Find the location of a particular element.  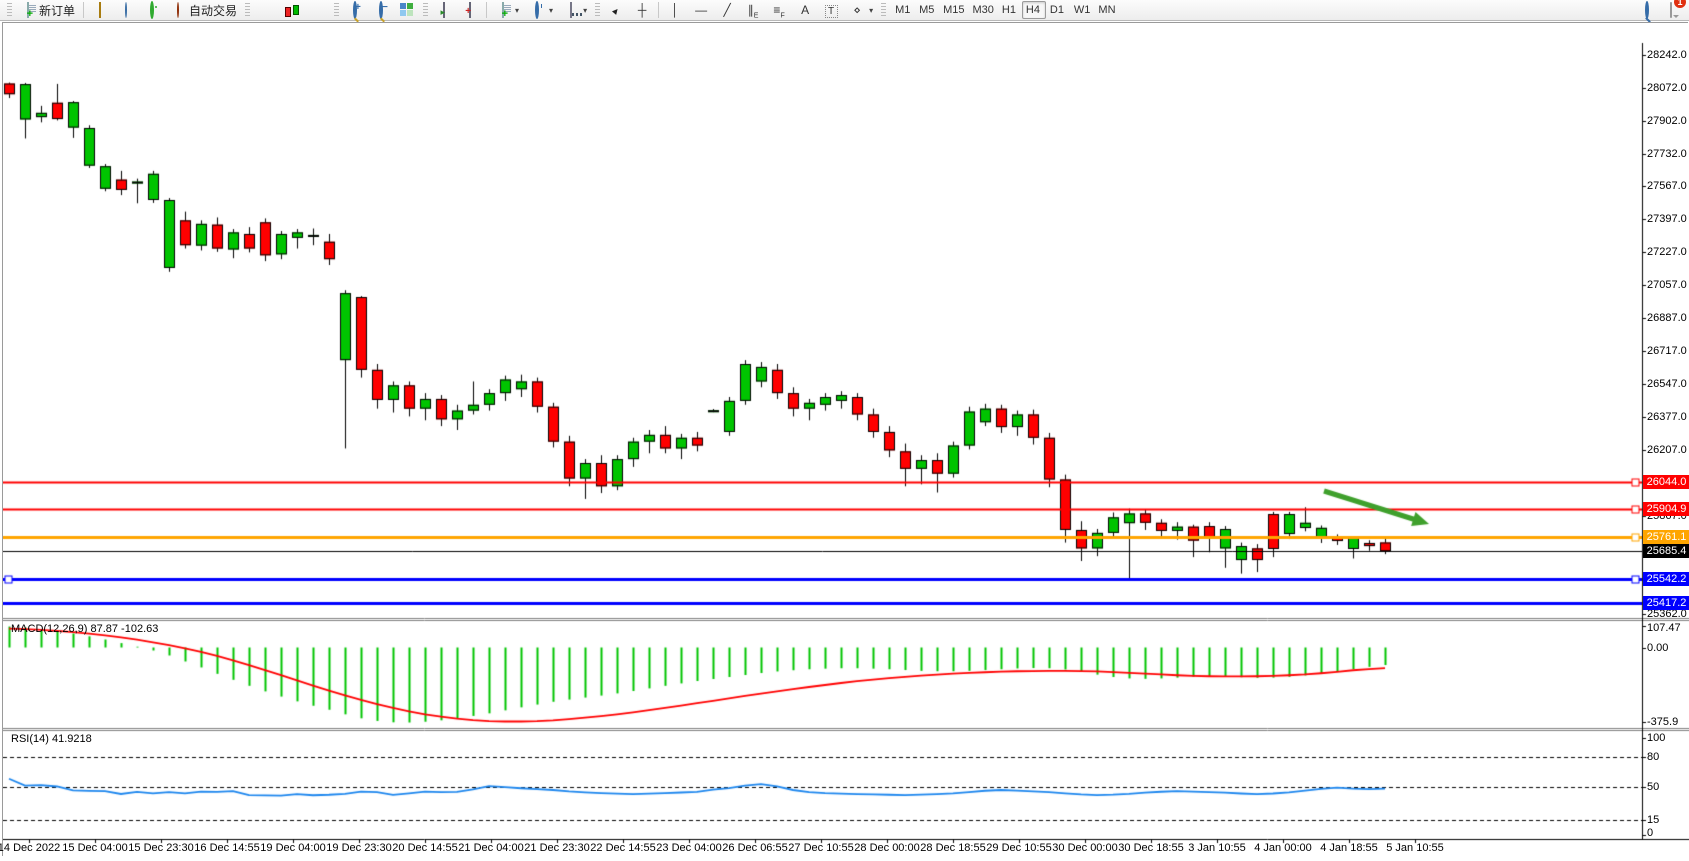

bars-icon is located at coordinates (266, 10).